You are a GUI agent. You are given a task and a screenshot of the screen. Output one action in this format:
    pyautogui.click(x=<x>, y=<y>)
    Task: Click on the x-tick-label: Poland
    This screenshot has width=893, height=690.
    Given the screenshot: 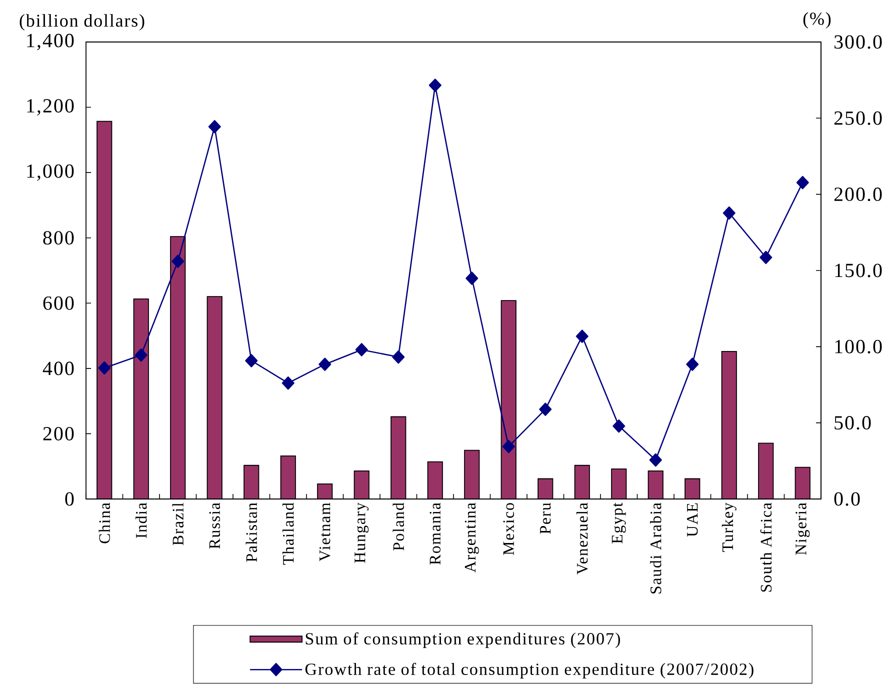 What is the action you would take?
    pyautogui.click(x=398, y=526)
    